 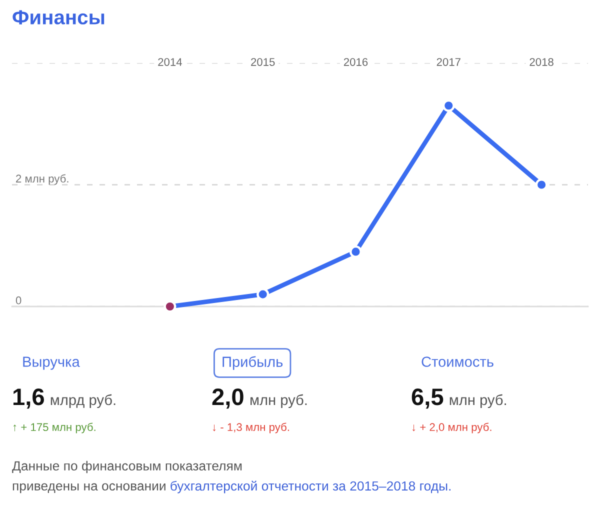 What do you see at coordinates (170, 62) in the screenshot?
I see `x-tick-label: 2014` at bounding box center [170, 62].